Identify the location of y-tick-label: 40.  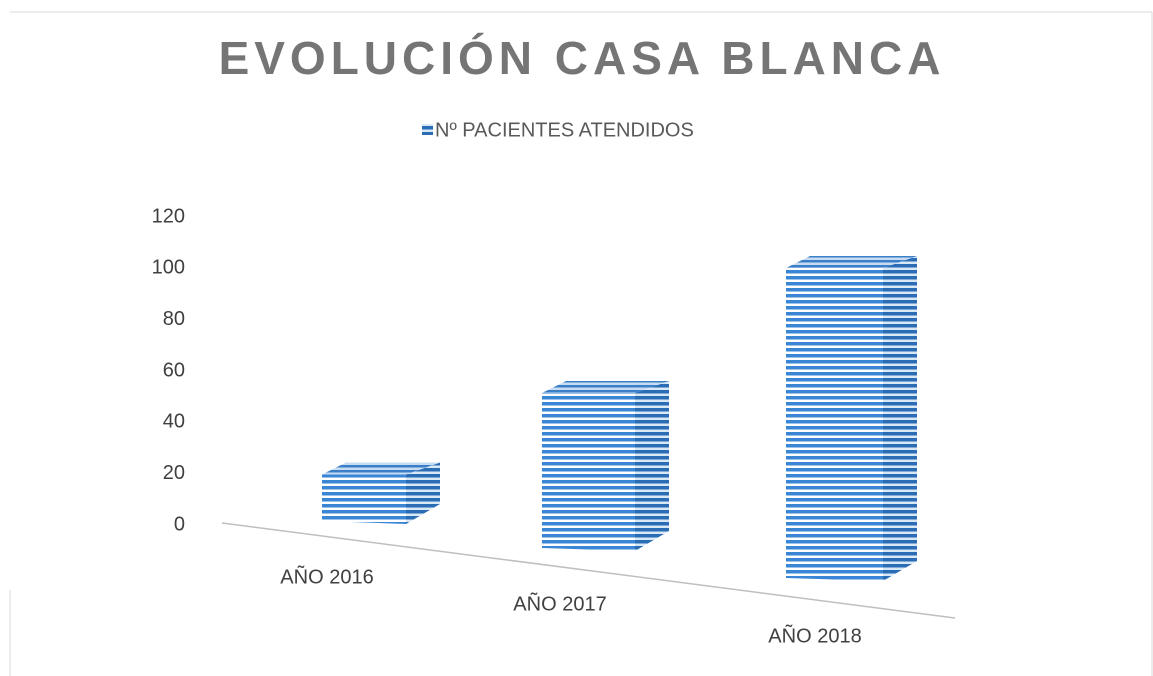
(174, 422).